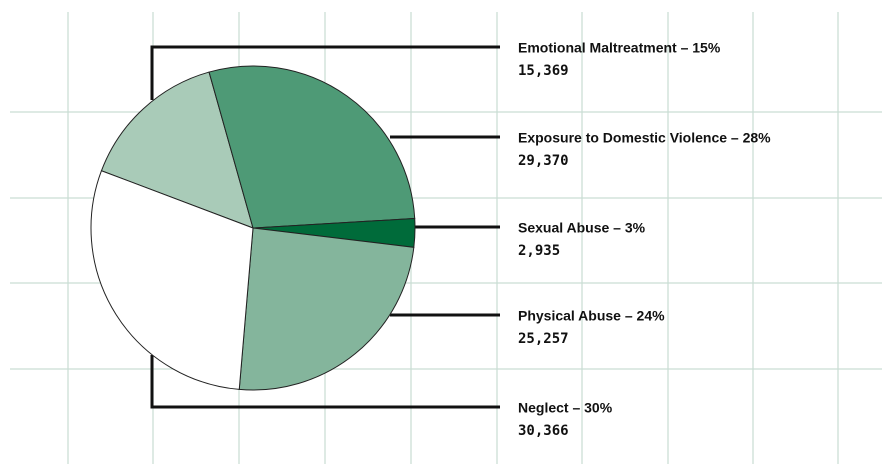 The image size is (882, 464). What do you see at coordinates (543, 161) in the screenshot?
I see `value-label: 29,370` at bounding box center [543, 161].